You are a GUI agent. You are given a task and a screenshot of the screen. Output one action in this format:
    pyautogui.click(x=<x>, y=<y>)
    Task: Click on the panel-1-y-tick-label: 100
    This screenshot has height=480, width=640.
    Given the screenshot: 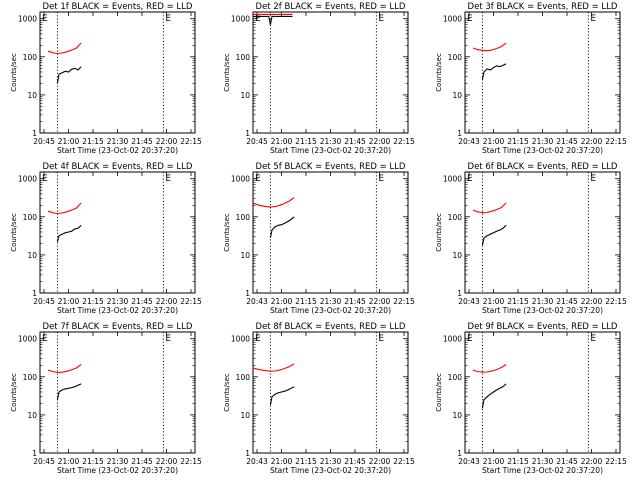 What is the action you would take?
    pyautogui.click(x=30, y=57)
    